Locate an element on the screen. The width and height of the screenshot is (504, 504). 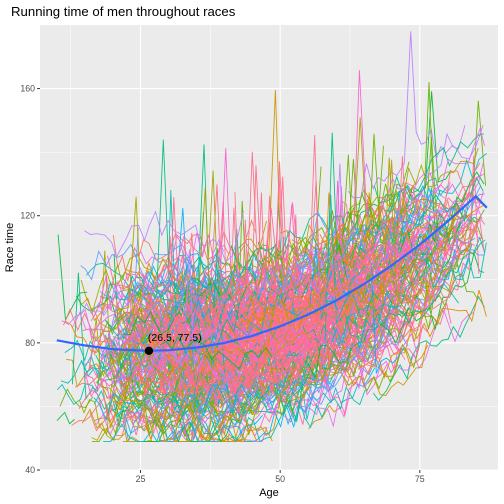
chart-title: Running time of men throughout races is located at coordinates (123, 11).